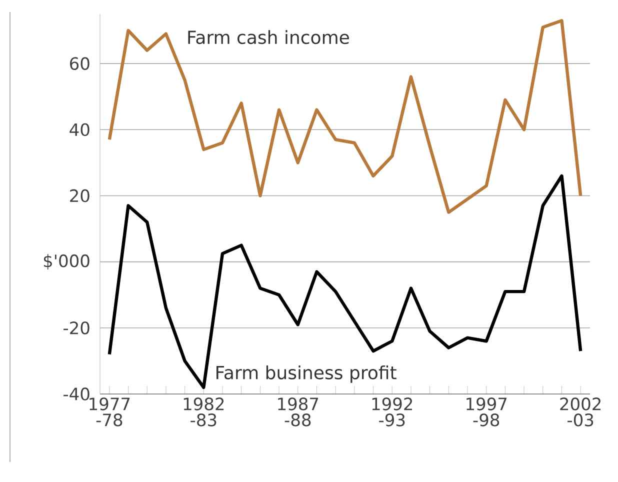 Image resolution: width=618 pixels, height=482 pixels. What do you see at coordinates (80, 129) in the screenshot?
I see `y-tick-label: 40` at bounding box center [80, 129].